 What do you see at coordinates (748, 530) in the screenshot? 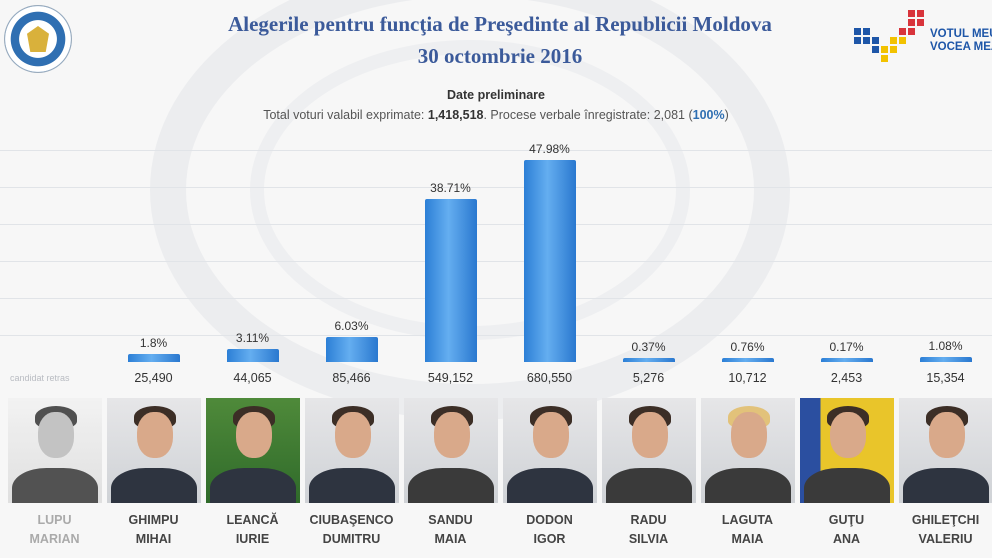
I see `candidate-name: LAGUTA MAIA` at bounding box center [748, 530].